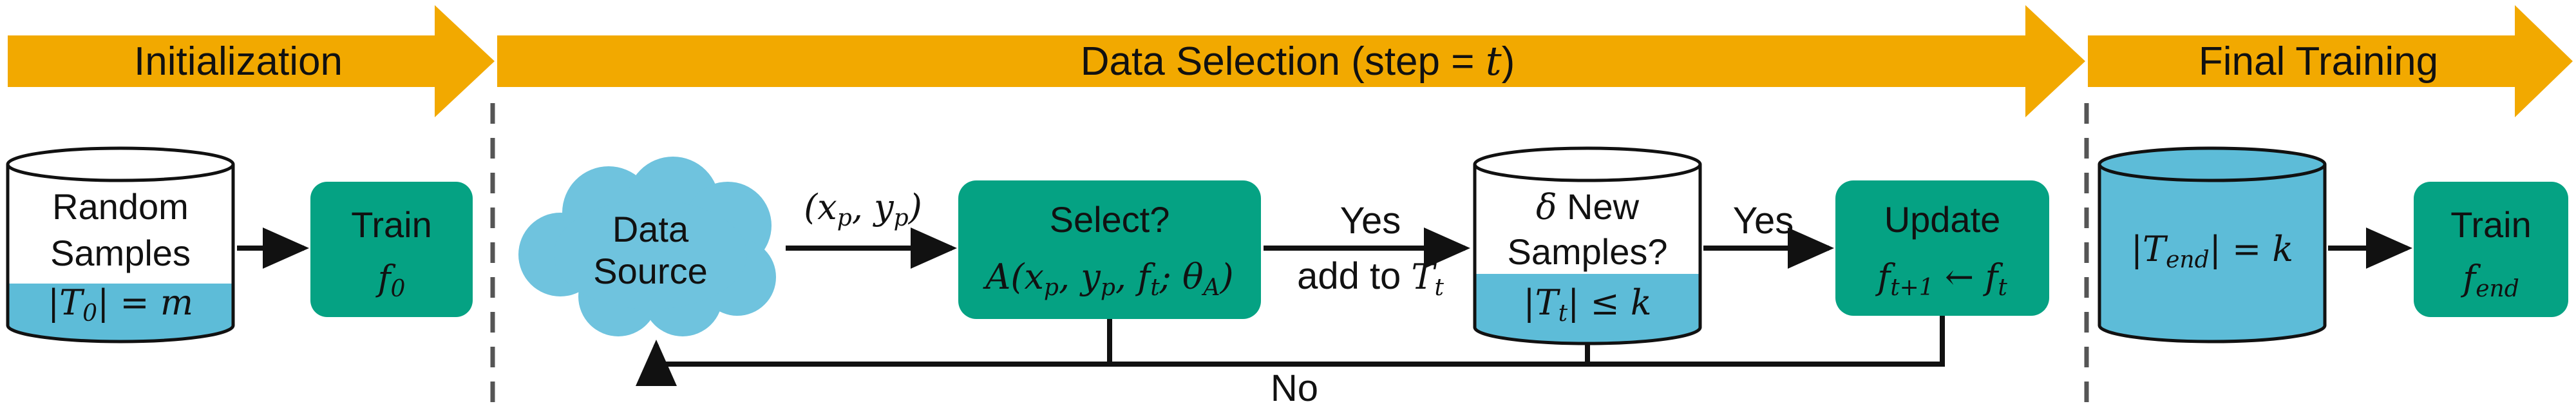 The height and width of the screenshot is (406, 2576). What do you see at coordinates (120, 304) in the screenshot?
I see `initial-db-count: |T0| = m` at bounding box center [120, 304].